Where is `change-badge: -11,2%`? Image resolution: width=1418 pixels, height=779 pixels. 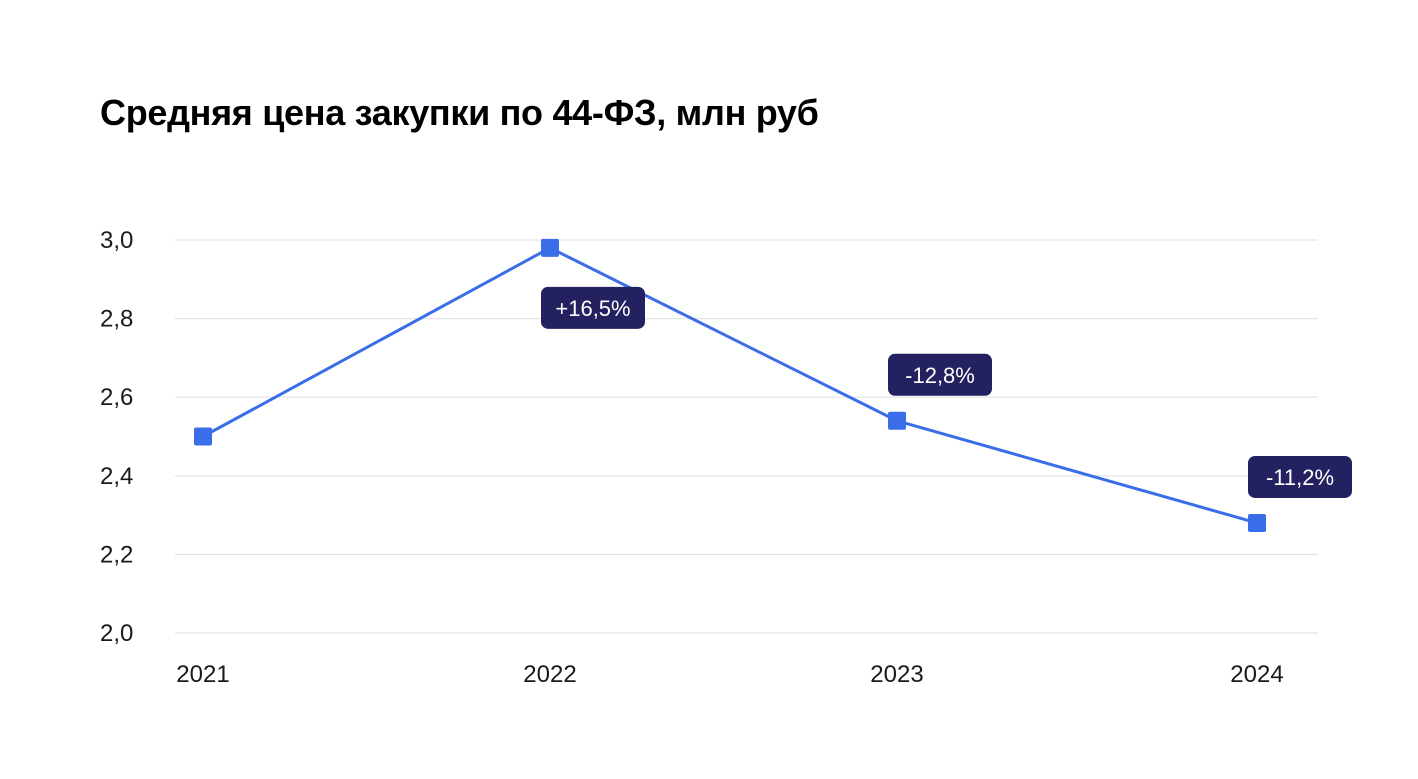 change-badge: -11,2% is located at coordinates (1300, 476).